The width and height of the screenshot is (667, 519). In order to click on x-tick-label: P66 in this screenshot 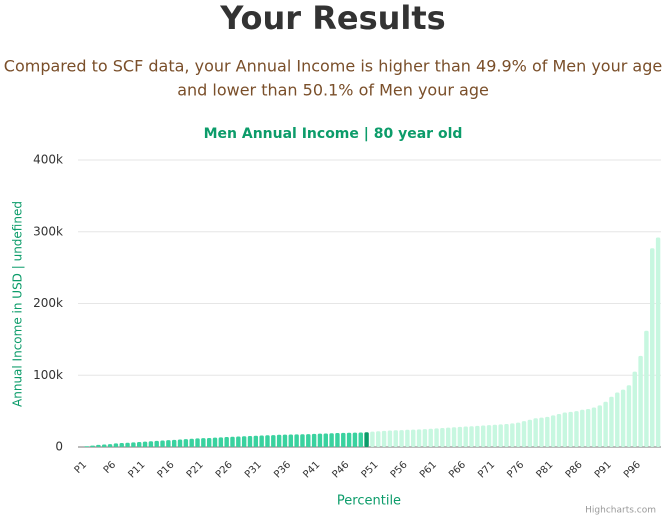, I will do `click(457, 469)`.